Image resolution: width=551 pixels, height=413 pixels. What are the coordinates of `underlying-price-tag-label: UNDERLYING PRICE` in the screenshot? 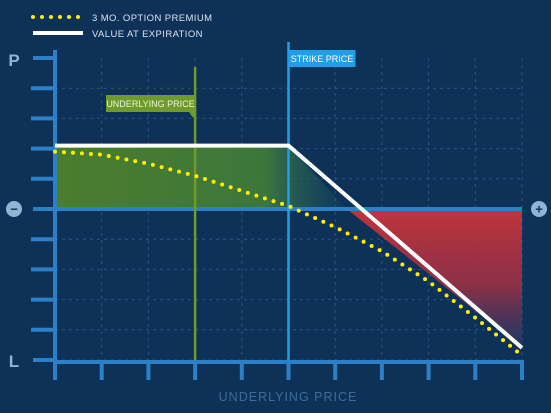 It's located at (150, 104).